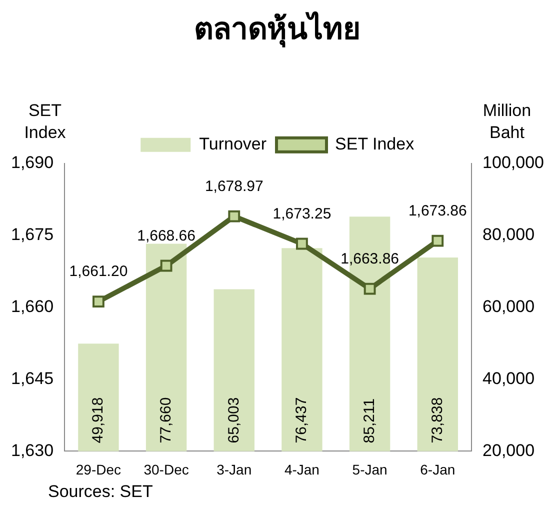 The width and height of the screenshot is (555, 525). What do you see at coordinates (233, 144) in the screenshot?
I see `legend-label: Turnover` at bounding box center [233, 144].